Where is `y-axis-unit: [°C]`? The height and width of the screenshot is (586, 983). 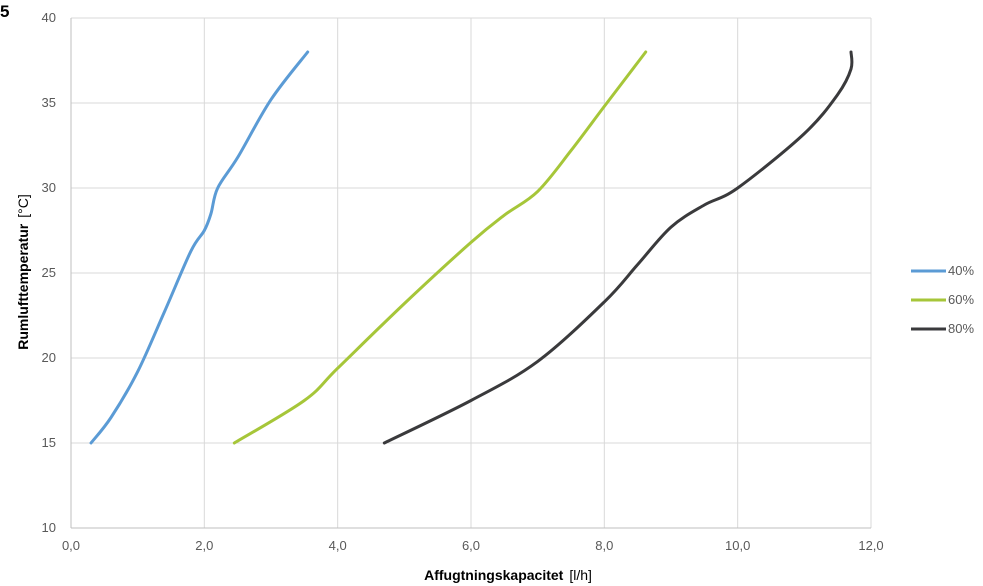 y-axis-unit: [°C] is located at coordinates (23, 206).